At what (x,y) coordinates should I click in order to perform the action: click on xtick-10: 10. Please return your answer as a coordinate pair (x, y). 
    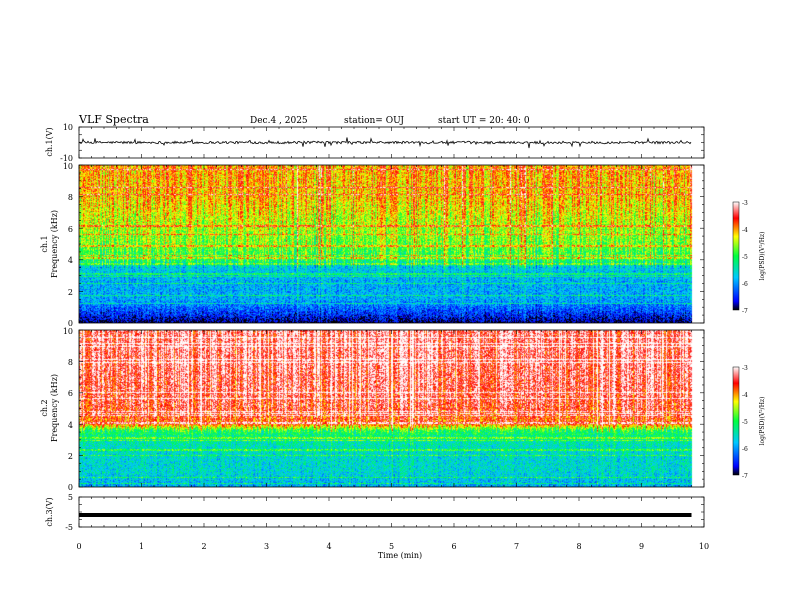
    Looking at the image, I should click on (704, 546).